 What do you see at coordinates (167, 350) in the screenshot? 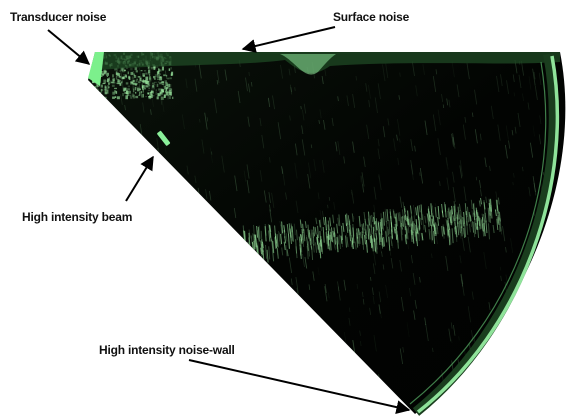
I see `noise-wall-label: High intensity noise-wall` at bounding box center [167, 350].